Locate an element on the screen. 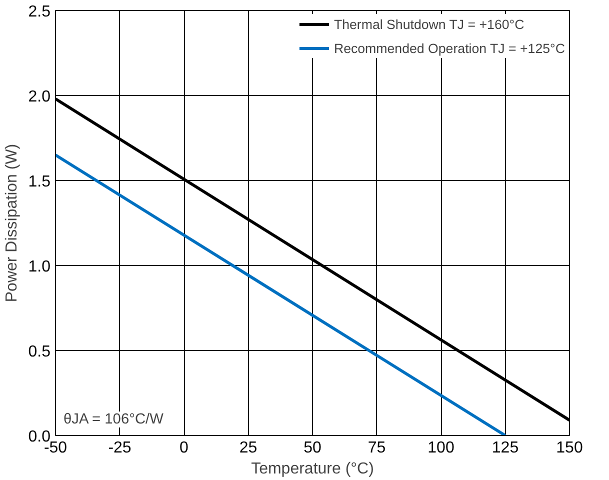 The height and width of the screenshot is (480, 609). x-tick-label: 75 is located at coordinates (377, 448).